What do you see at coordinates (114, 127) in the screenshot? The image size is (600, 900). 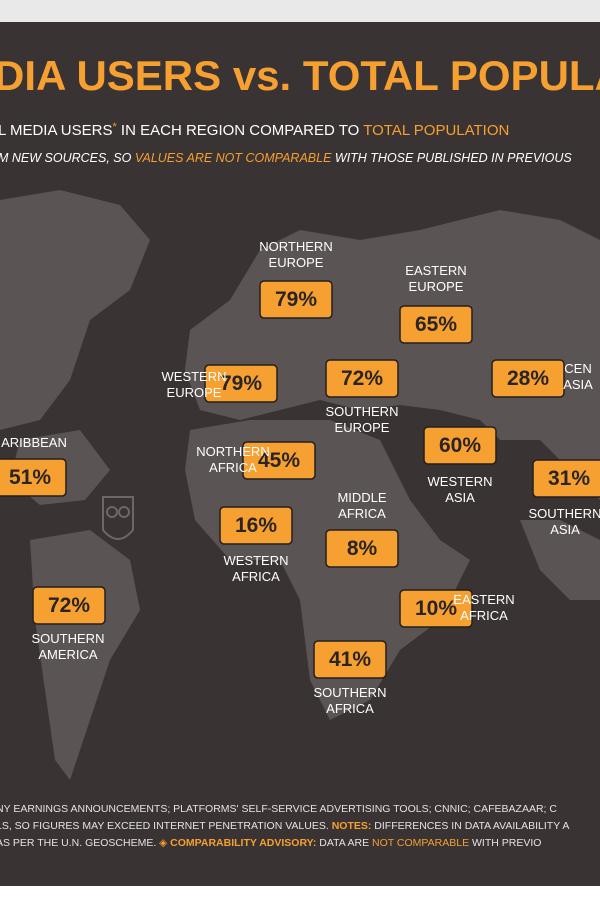 I see `asterisk: *` at bounding box center [114, 127].